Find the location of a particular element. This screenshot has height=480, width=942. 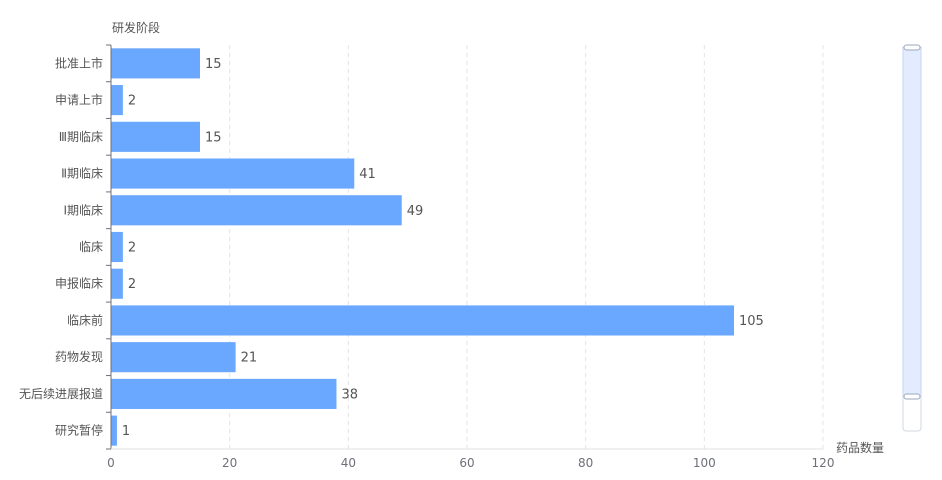

x-tick-label: 80 is located at coordinates (585, 463).